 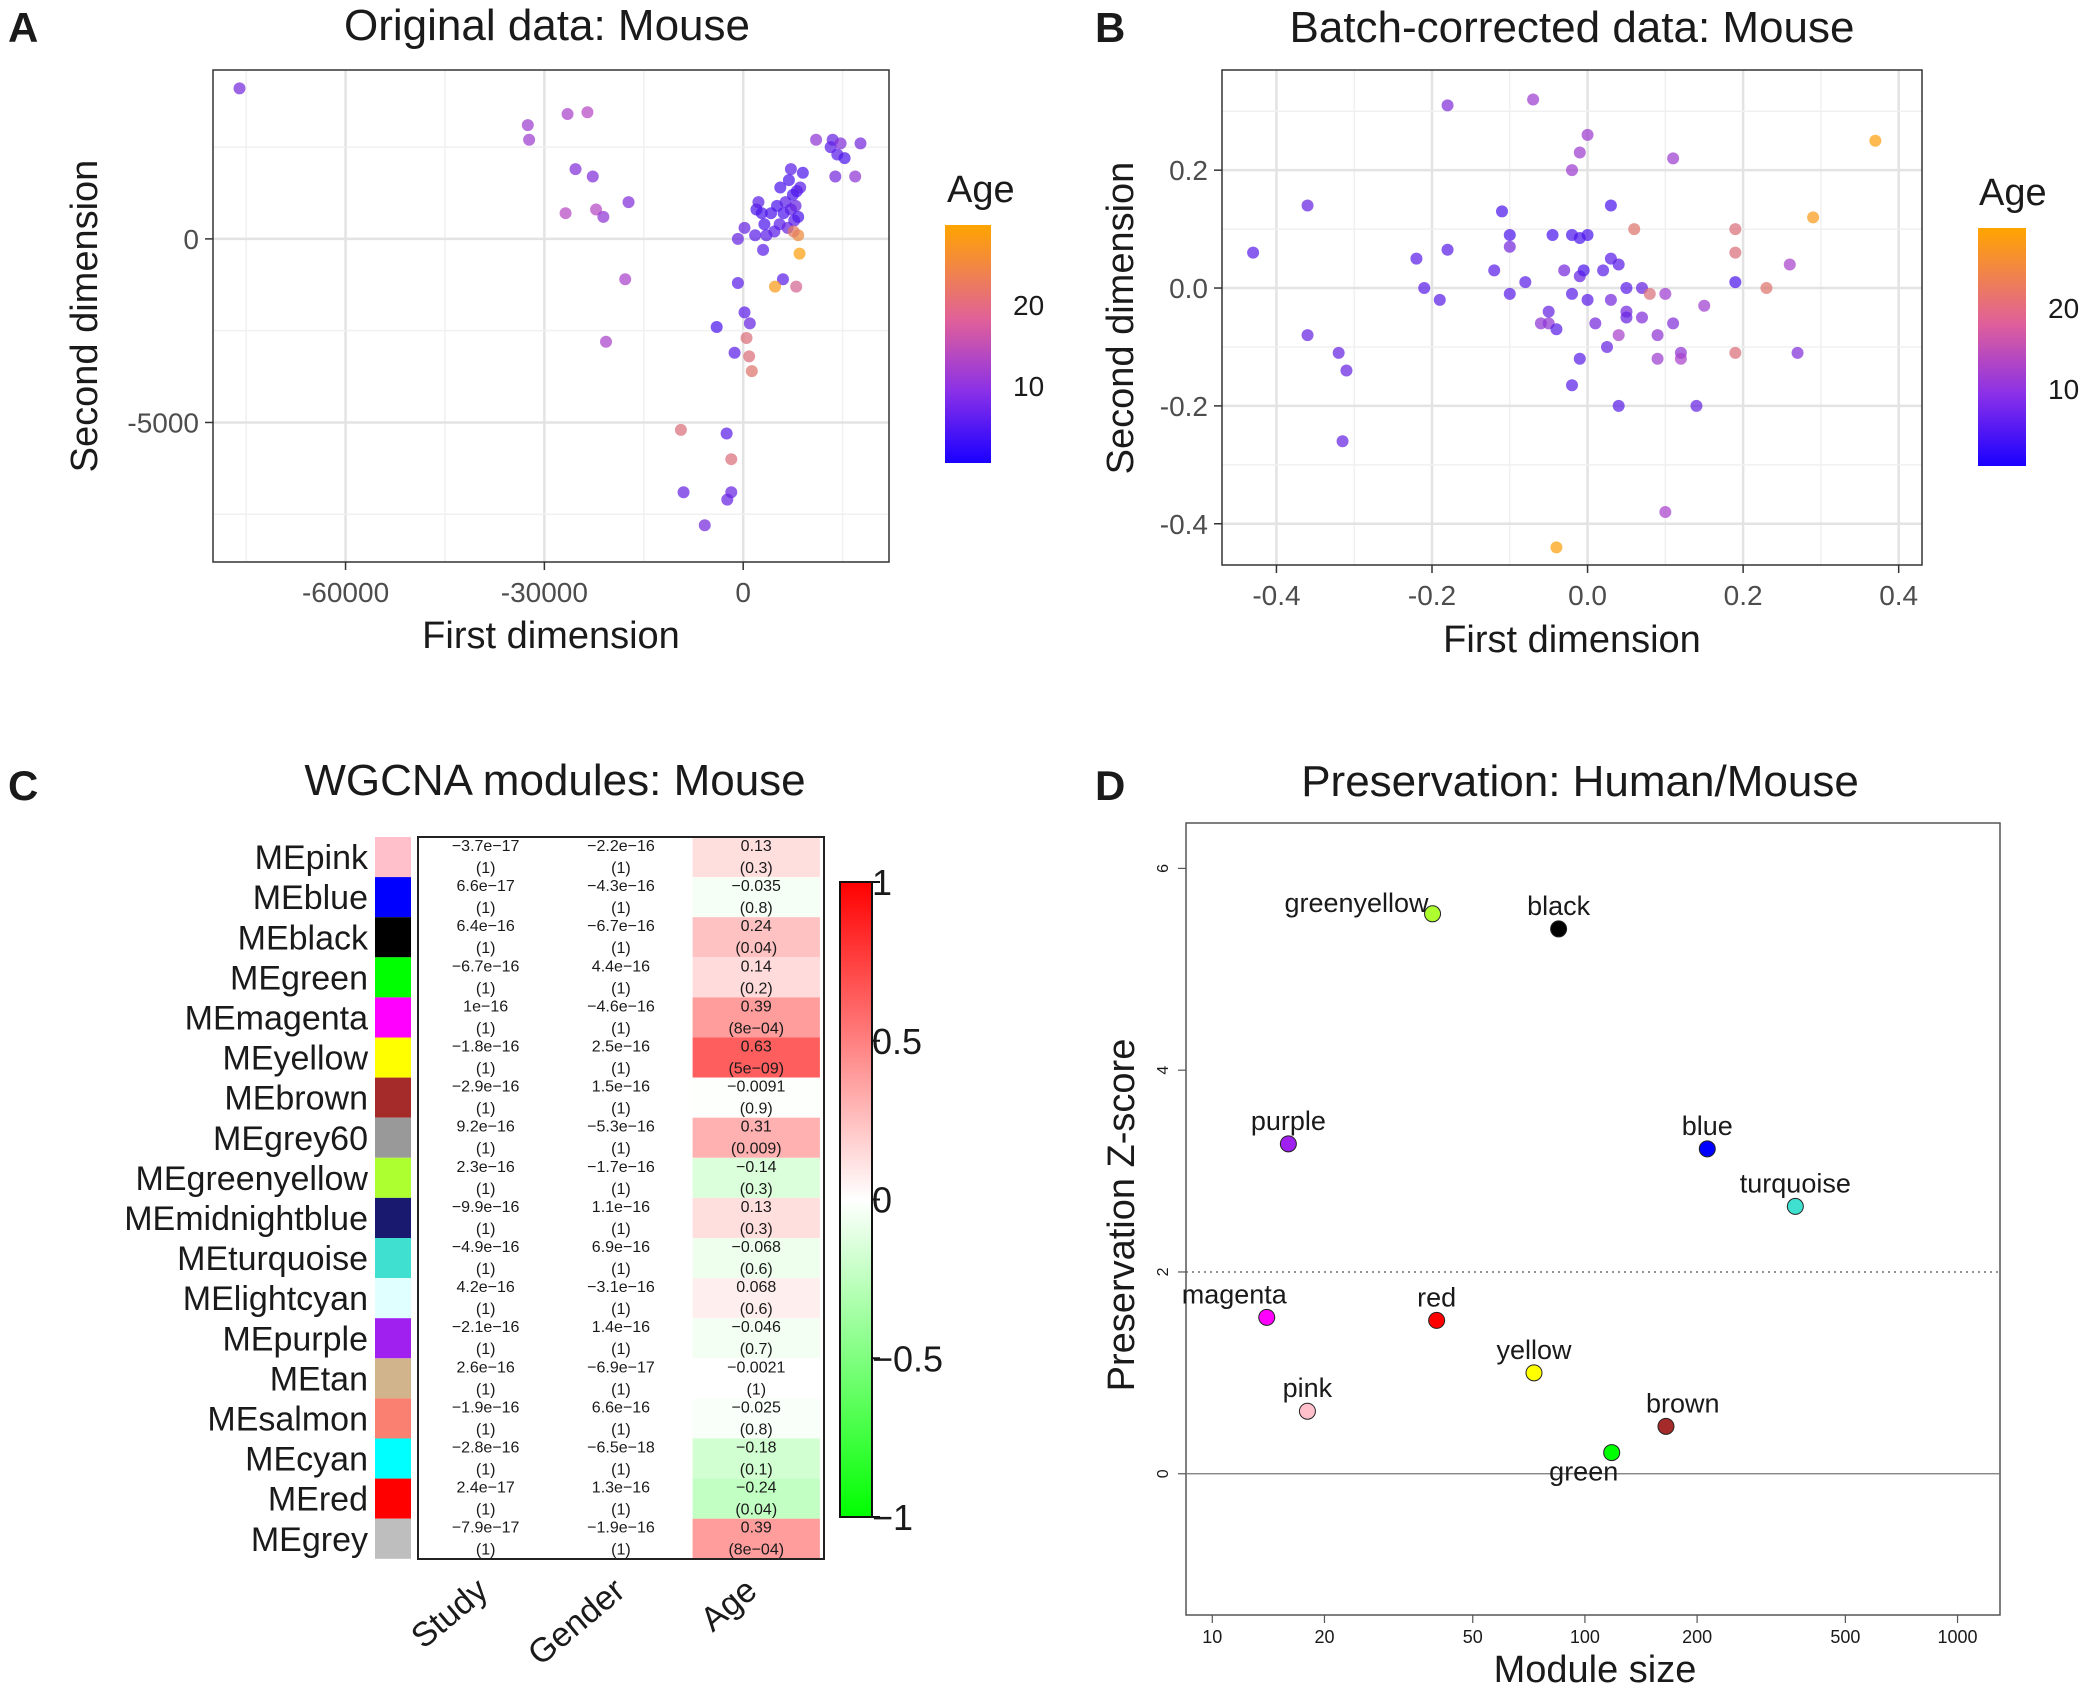 What do you see at coordinates (290, 1139) in the screenshot?
I see `panel-c-row-label: MEgrey60` at bounding box center [290, 1139].